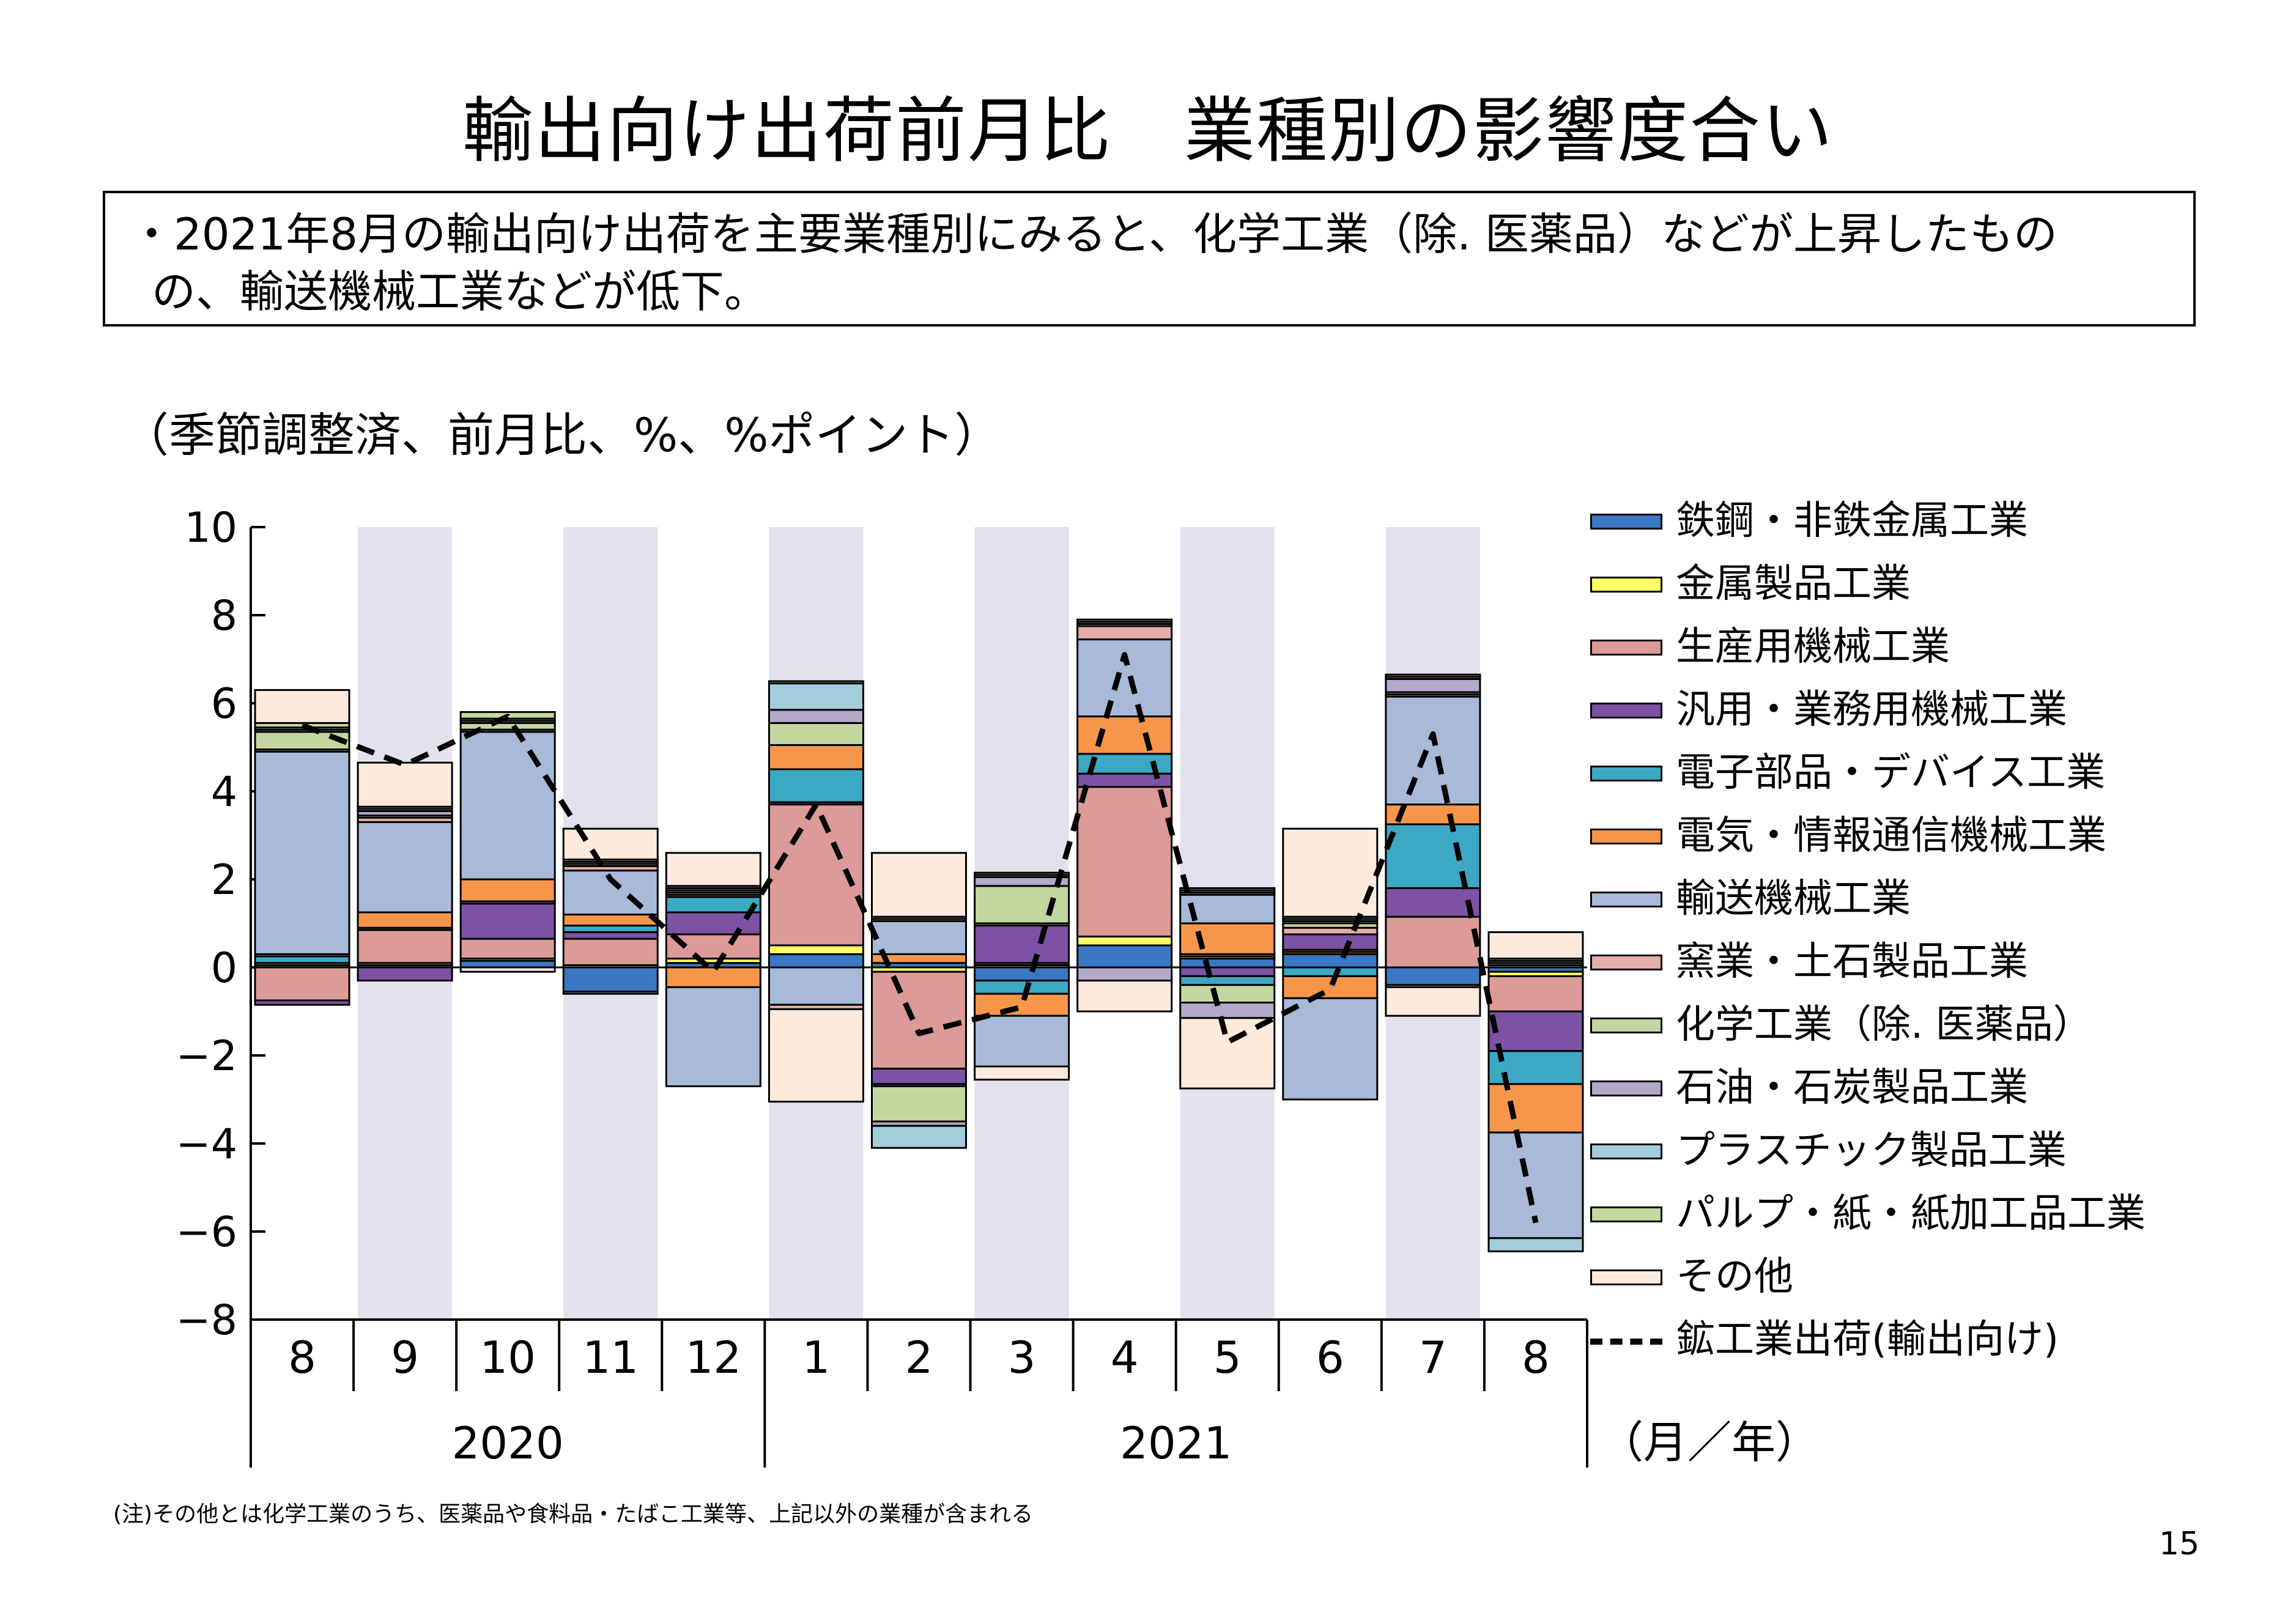 Image resolution: width=2296 pixels, height=1618 pixels. Describe the element at coordinates (206, 1057) in the screenshot. I see `y-tick-label: −2` at that location.